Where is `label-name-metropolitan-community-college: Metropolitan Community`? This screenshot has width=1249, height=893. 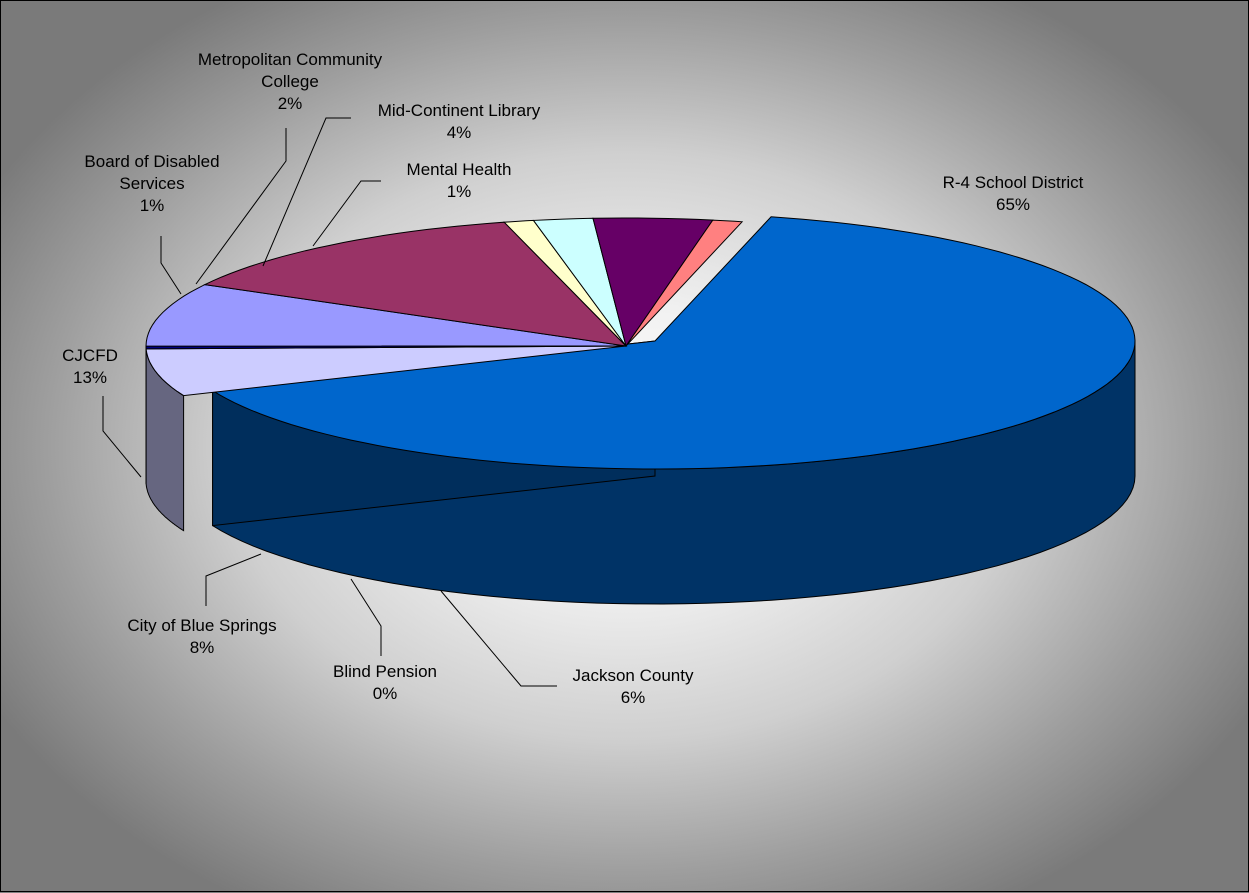
label-name-metropolitan-community-college: Metropolitan Community is located at coordinates (290, 59).